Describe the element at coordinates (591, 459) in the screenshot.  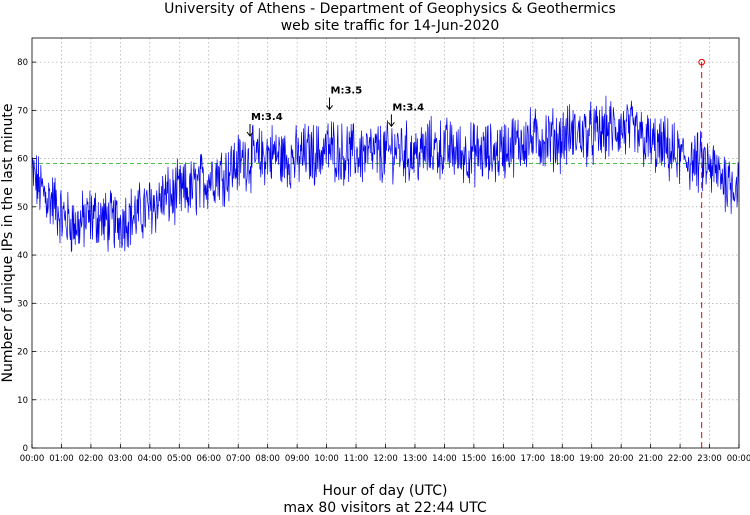
I see `x-tick-label: 19:00` at that location.